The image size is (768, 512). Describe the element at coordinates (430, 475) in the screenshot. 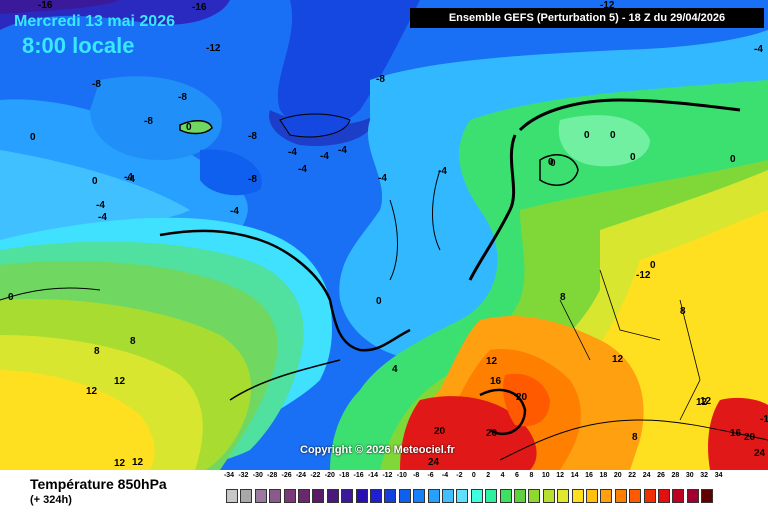

I see `legend-tick: -6` at that location.